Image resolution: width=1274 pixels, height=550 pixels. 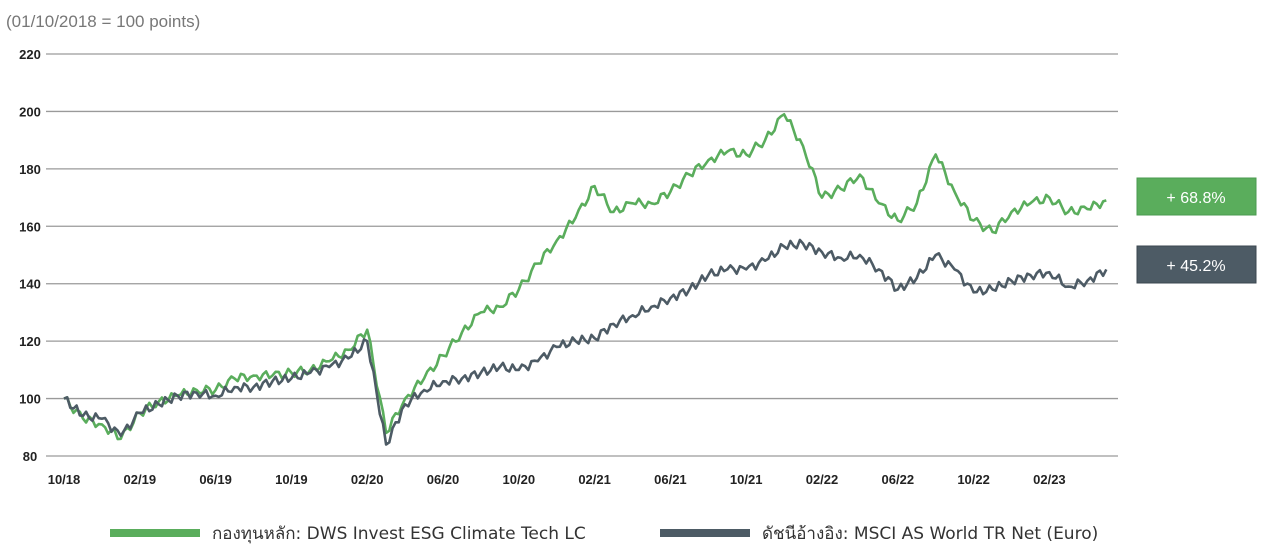 I want to click on chart-subtitle: (01/10/2018 = 100 points), so click(x=103, y=21).